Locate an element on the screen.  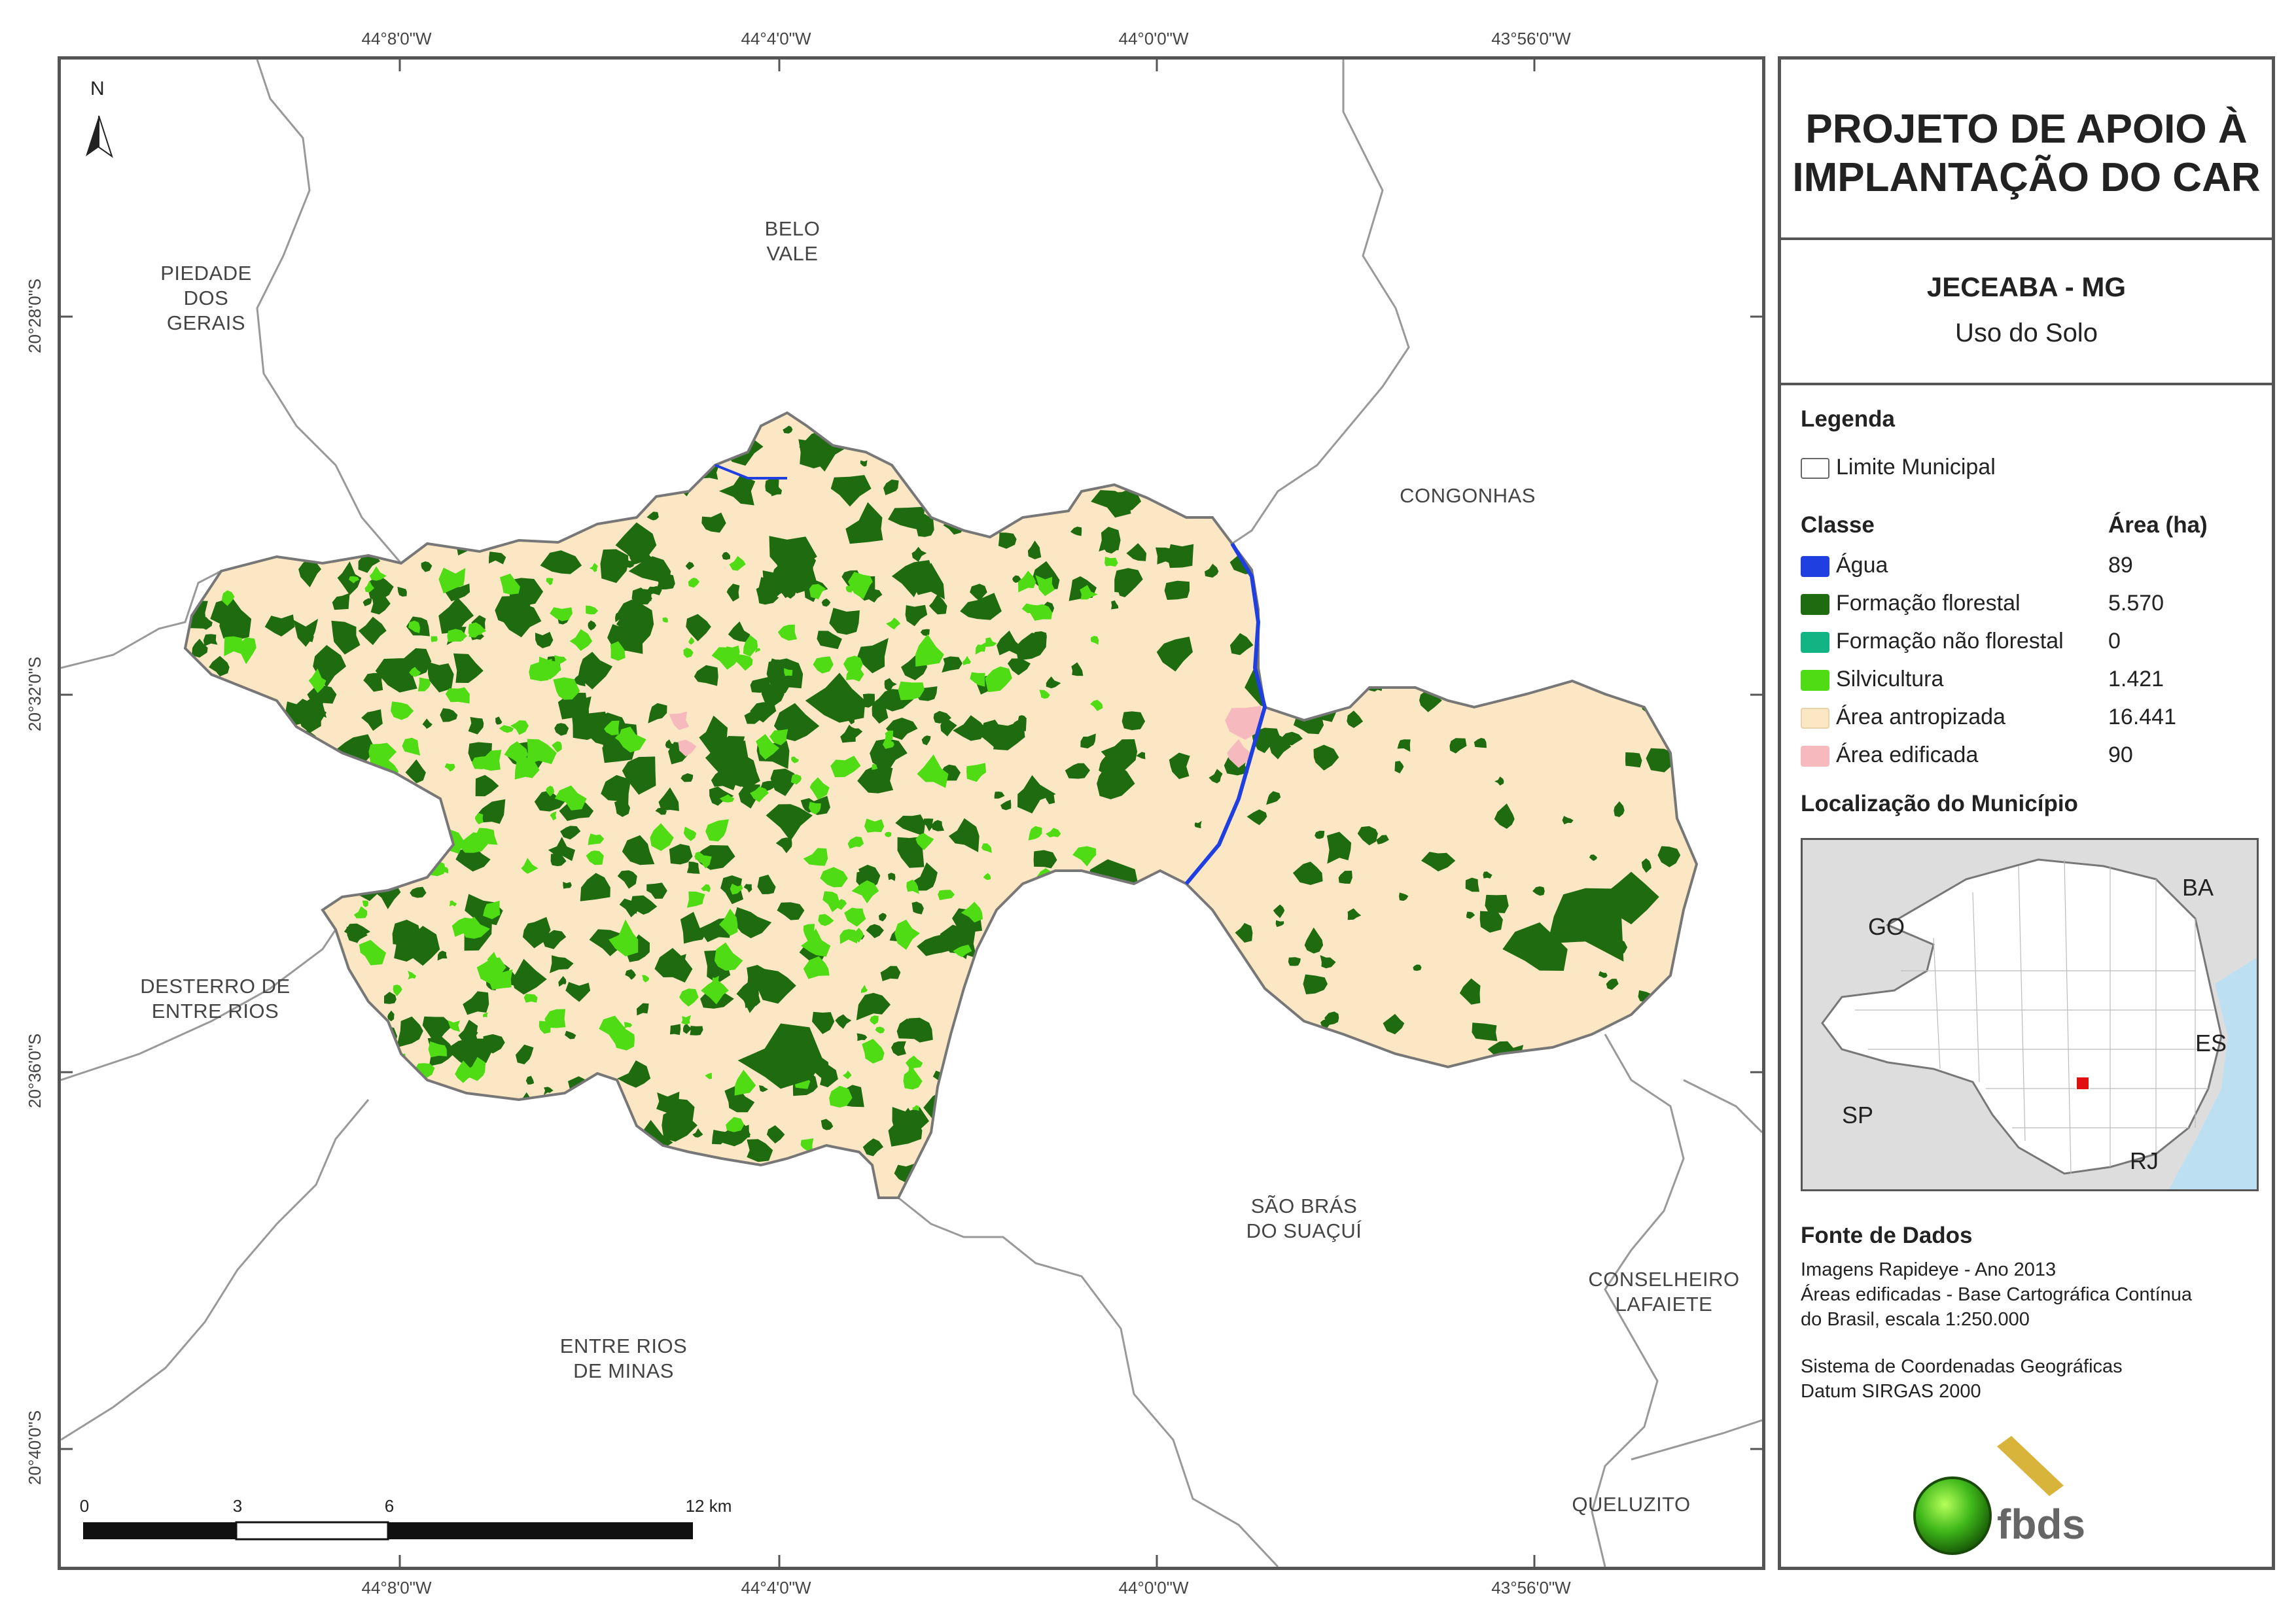
sources-heading: Fonte de Dados is located at coordinates (1887, 1235).